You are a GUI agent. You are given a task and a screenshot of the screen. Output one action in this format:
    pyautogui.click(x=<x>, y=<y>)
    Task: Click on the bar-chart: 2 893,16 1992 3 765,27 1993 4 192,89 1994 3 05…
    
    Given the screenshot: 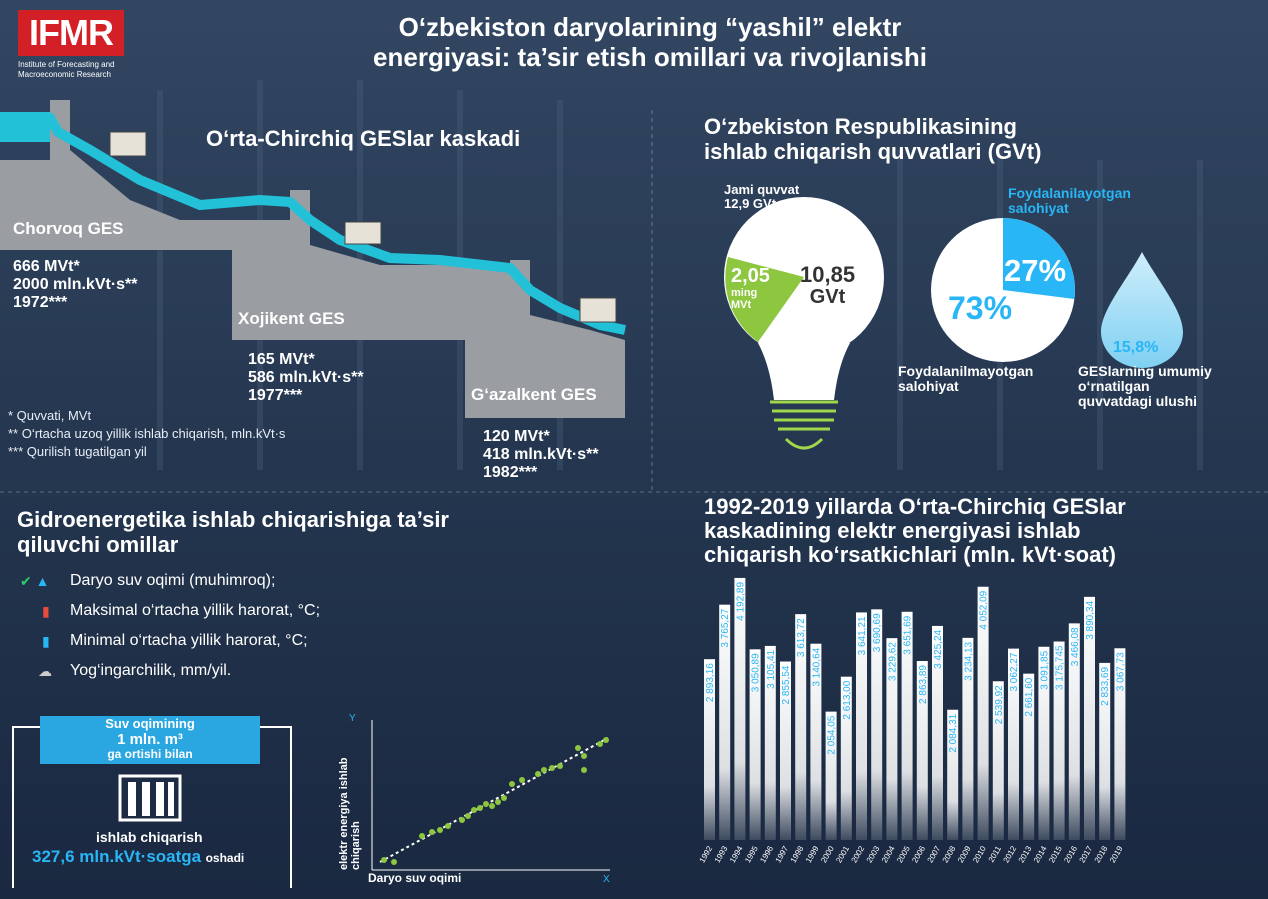 What is the action you would take?
    pyautogui.click(x=912, y=720)
    